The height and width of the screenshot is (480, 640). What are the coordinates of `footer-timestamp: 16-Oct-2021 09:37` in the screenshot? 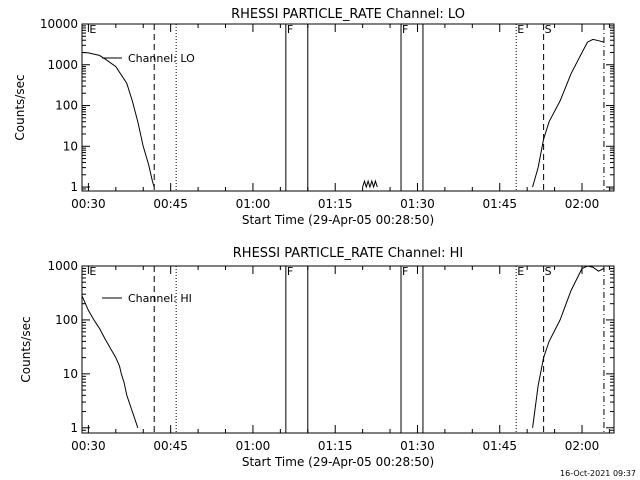 It's located at (598, 473).